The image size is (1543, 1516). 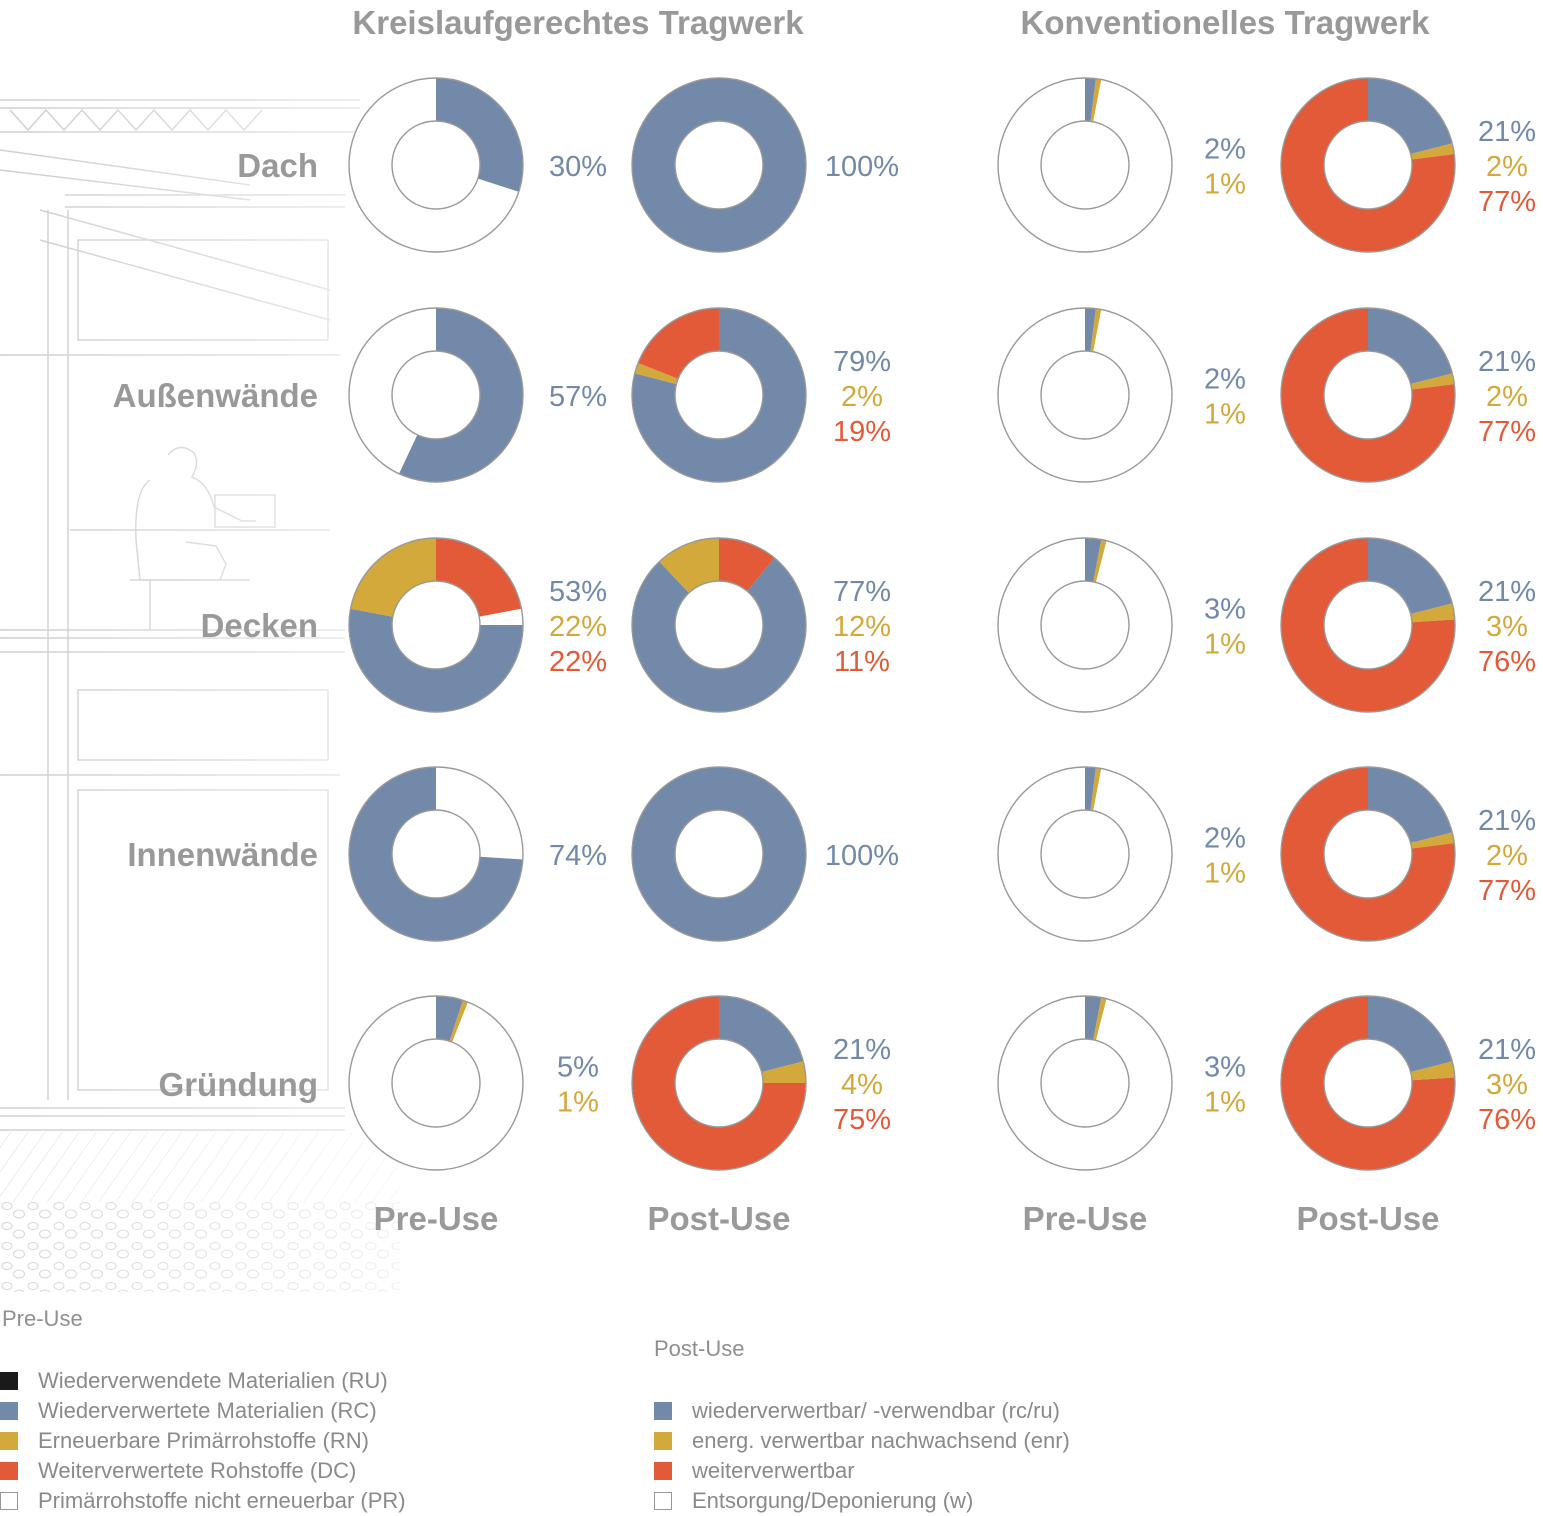 What do you see at coordinates (1085, 395) in the screenshot?
I see `inner-ring-aussenwaende-pre-use-conventional` at bounding box center [1085, 395].